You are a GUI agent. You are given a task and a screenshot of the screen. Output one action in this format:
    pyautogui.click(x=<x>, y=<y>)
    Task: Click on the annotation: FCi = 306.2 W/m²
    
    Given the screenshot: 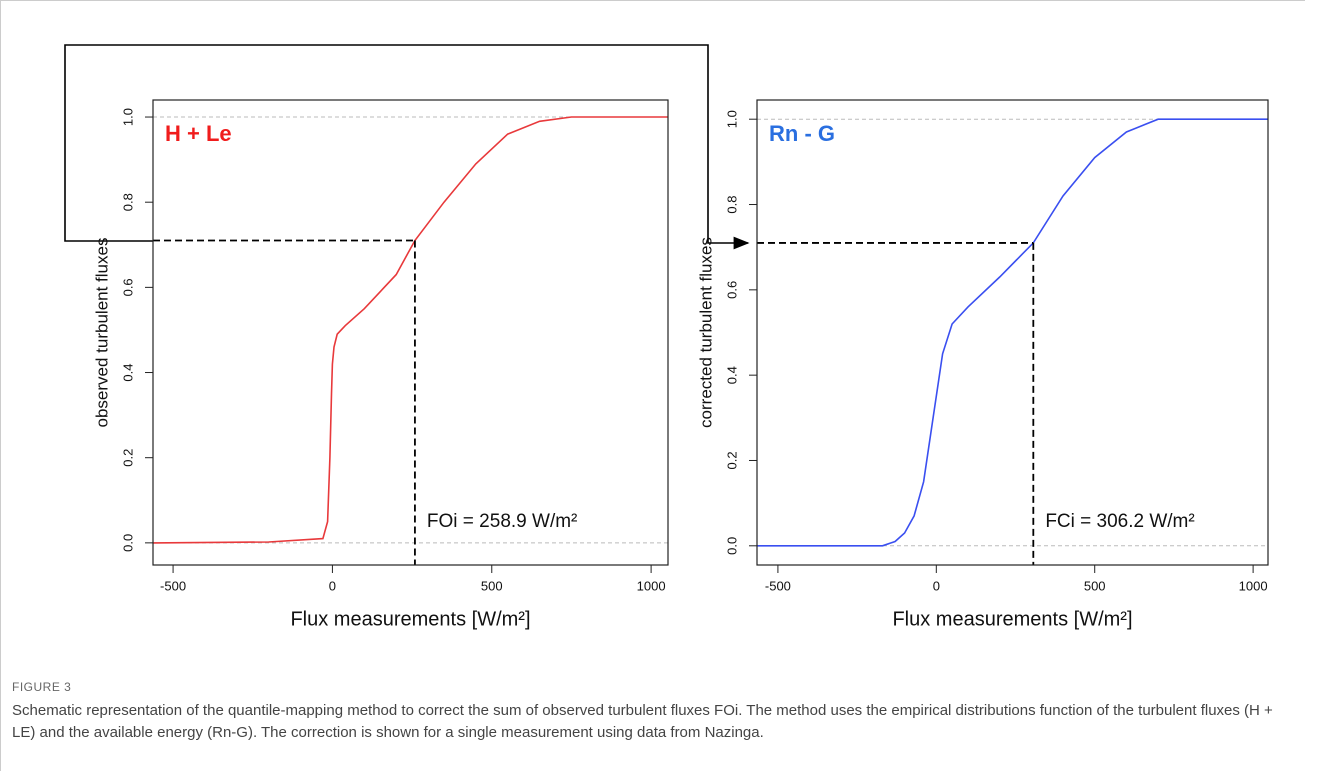 What is the action you would take?
    pyautogui.click(x=1119, y=521)
    